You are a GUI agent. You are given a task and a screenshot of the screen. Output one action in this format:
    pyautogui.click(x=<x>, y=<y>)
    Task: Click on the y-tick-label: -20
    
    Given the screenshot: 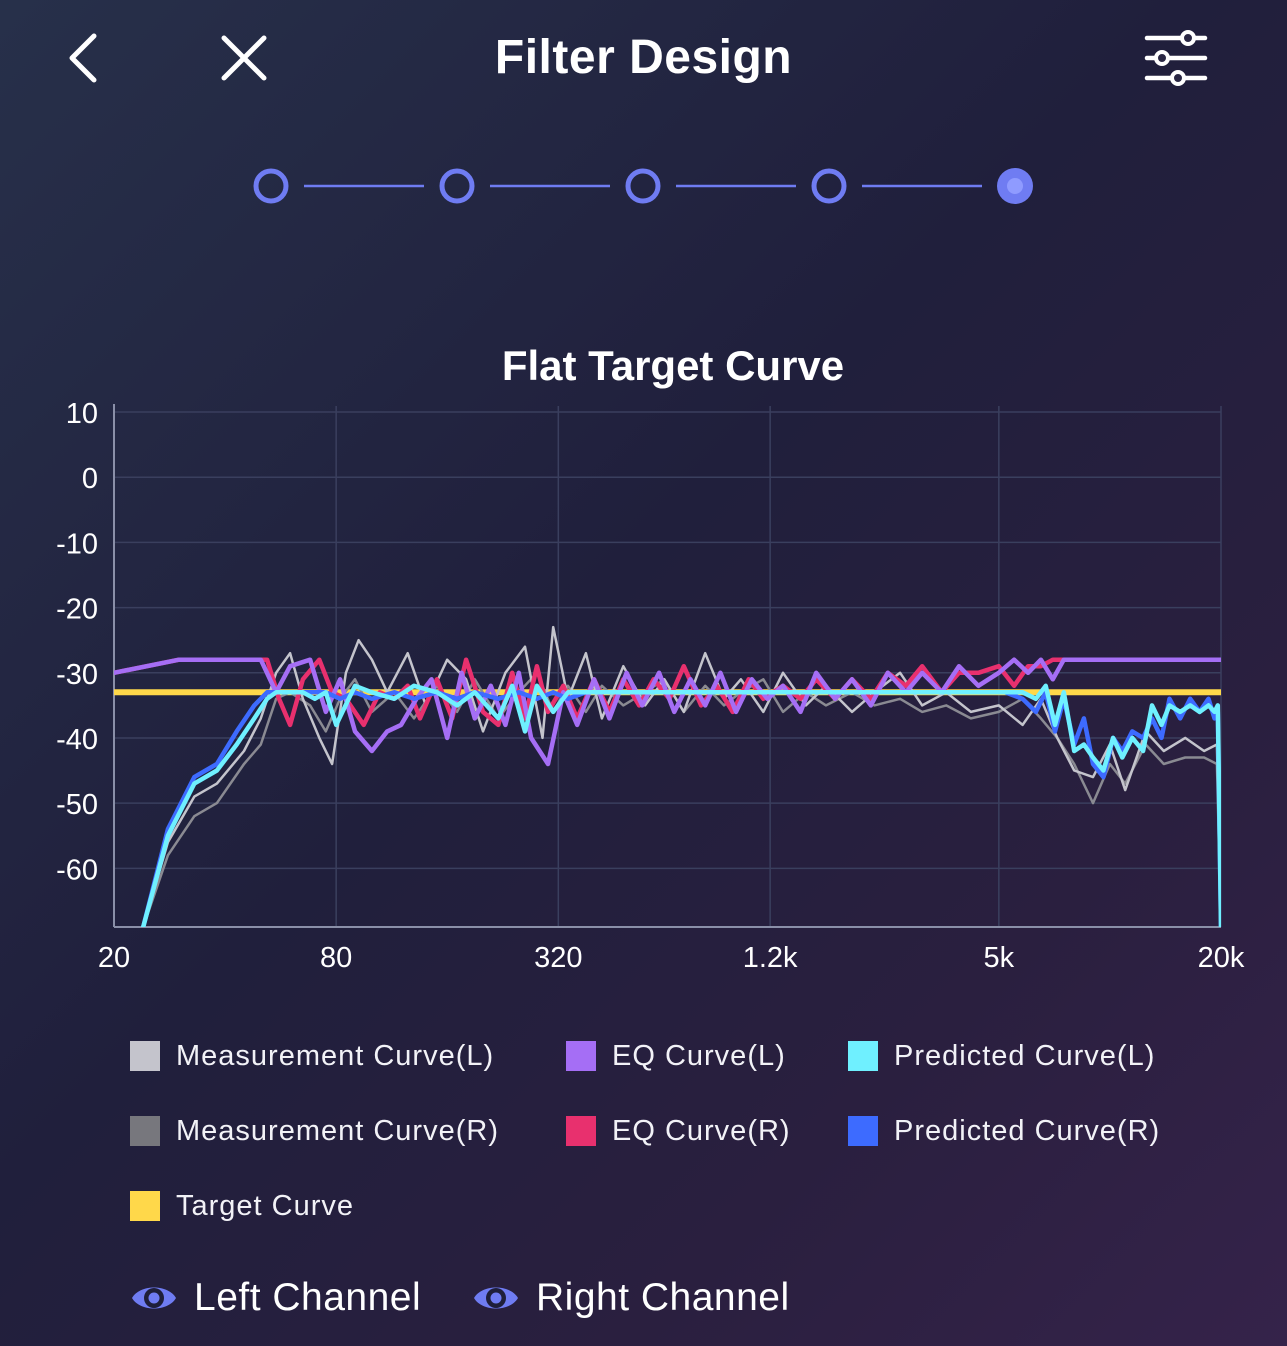 What is the action you would take?
    pyautogui.click(x=77, y=610)
    